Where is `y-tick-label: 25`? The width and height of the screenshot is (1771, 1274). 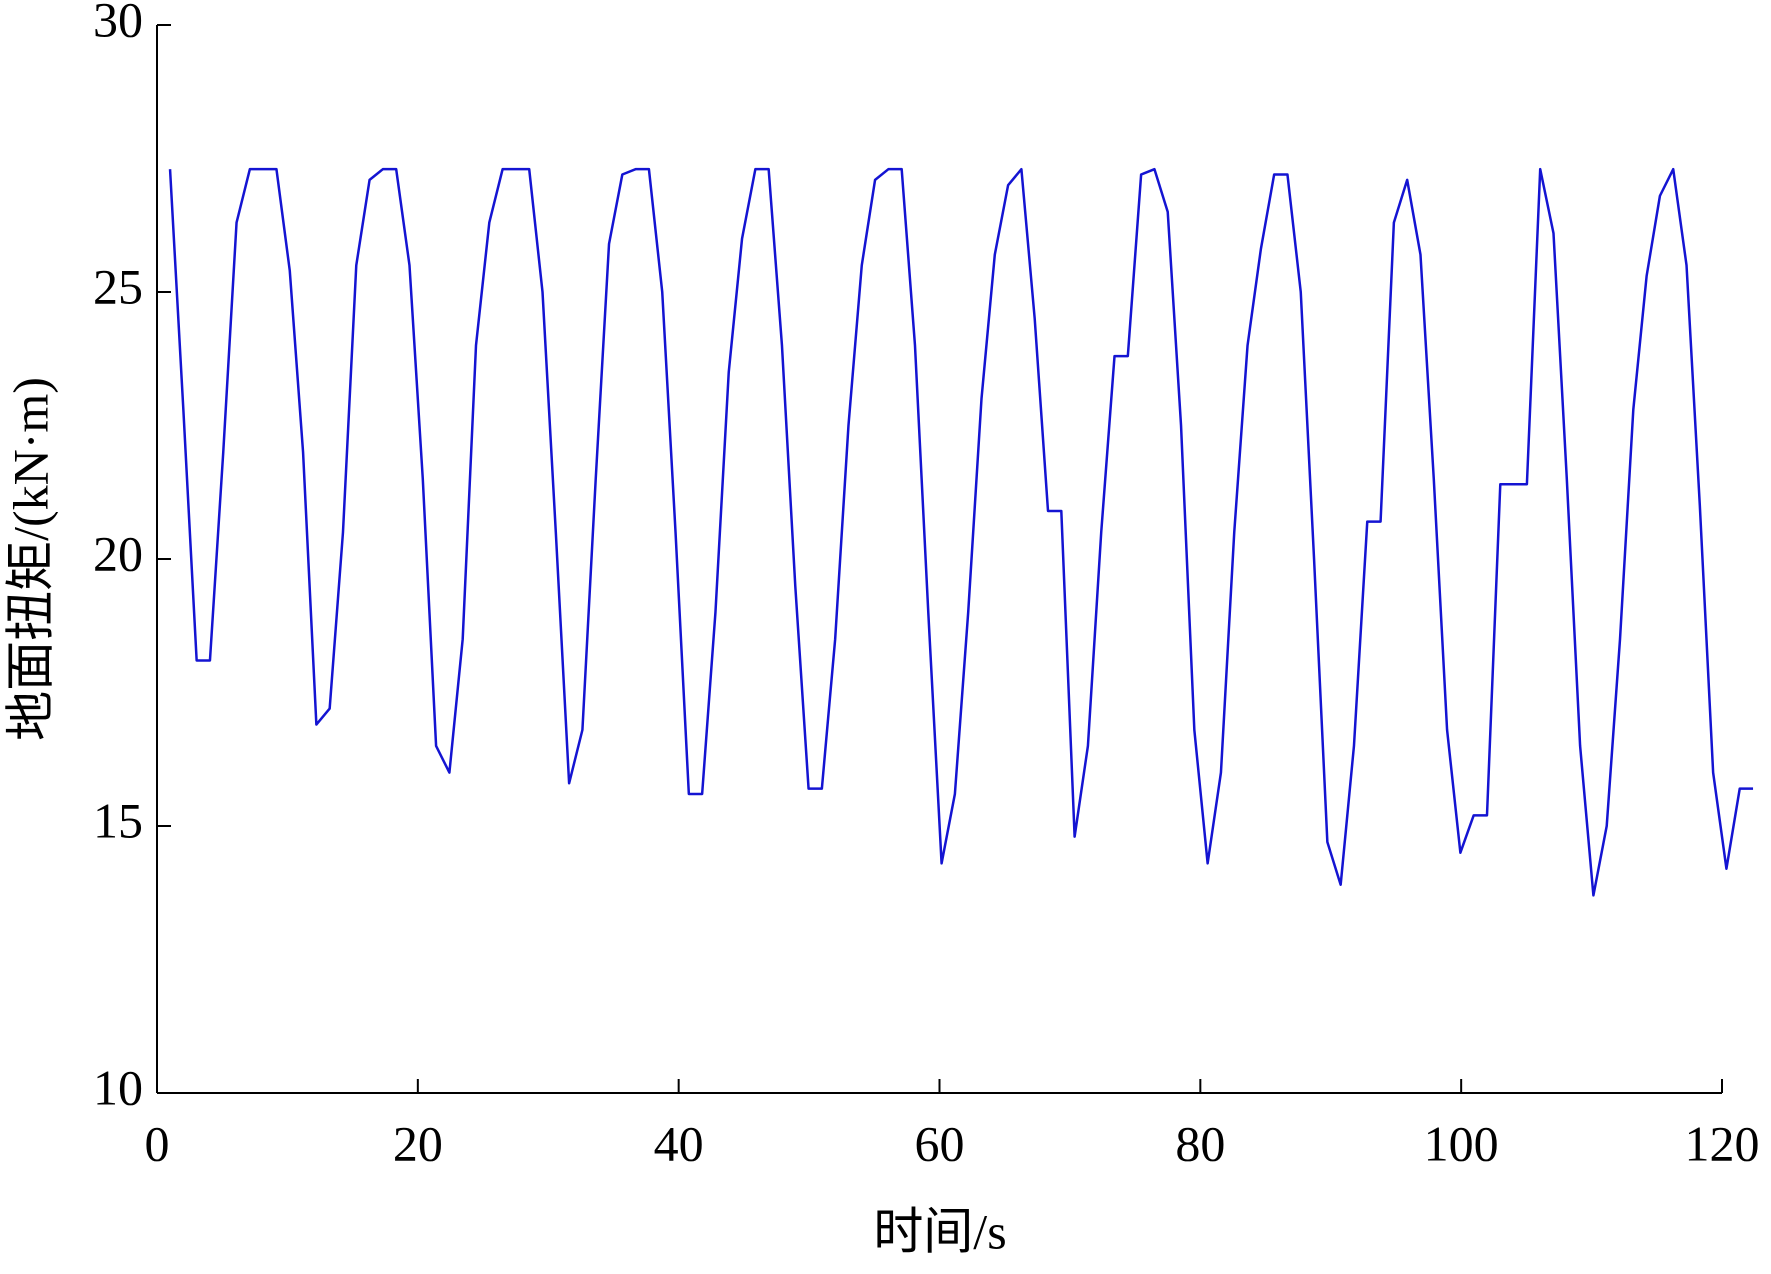 y-tick-label: 25 is located at coordinates (118, 286).